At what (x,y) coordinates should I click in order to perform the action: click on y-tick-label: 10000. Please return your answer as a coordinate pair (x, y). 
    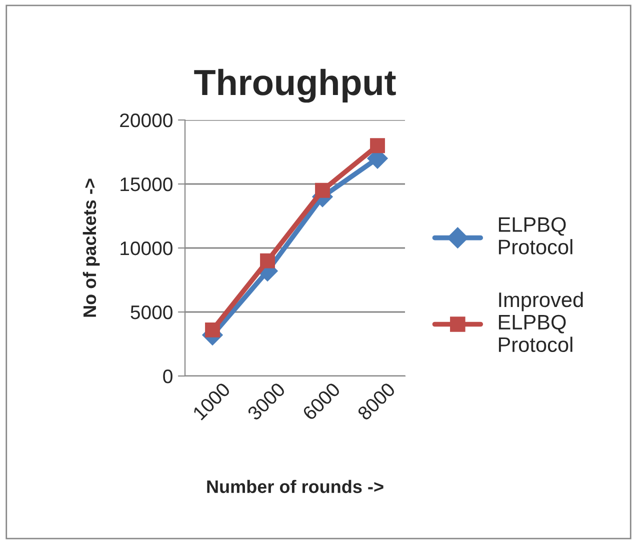
    Looking at the image, I should click on (146, 248).